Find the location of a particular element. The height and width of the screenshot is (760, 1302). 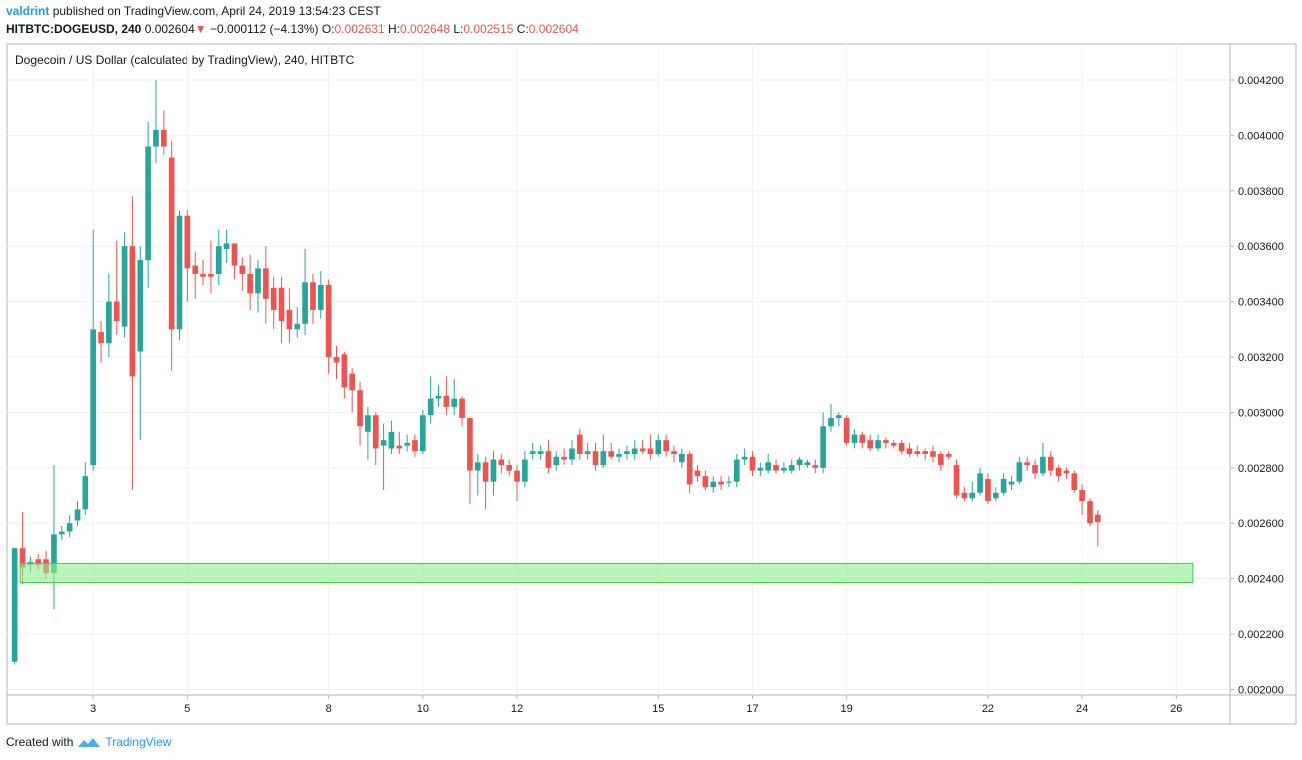

y-tick-label: 0.003400 is located at coordinates (1261, 303).